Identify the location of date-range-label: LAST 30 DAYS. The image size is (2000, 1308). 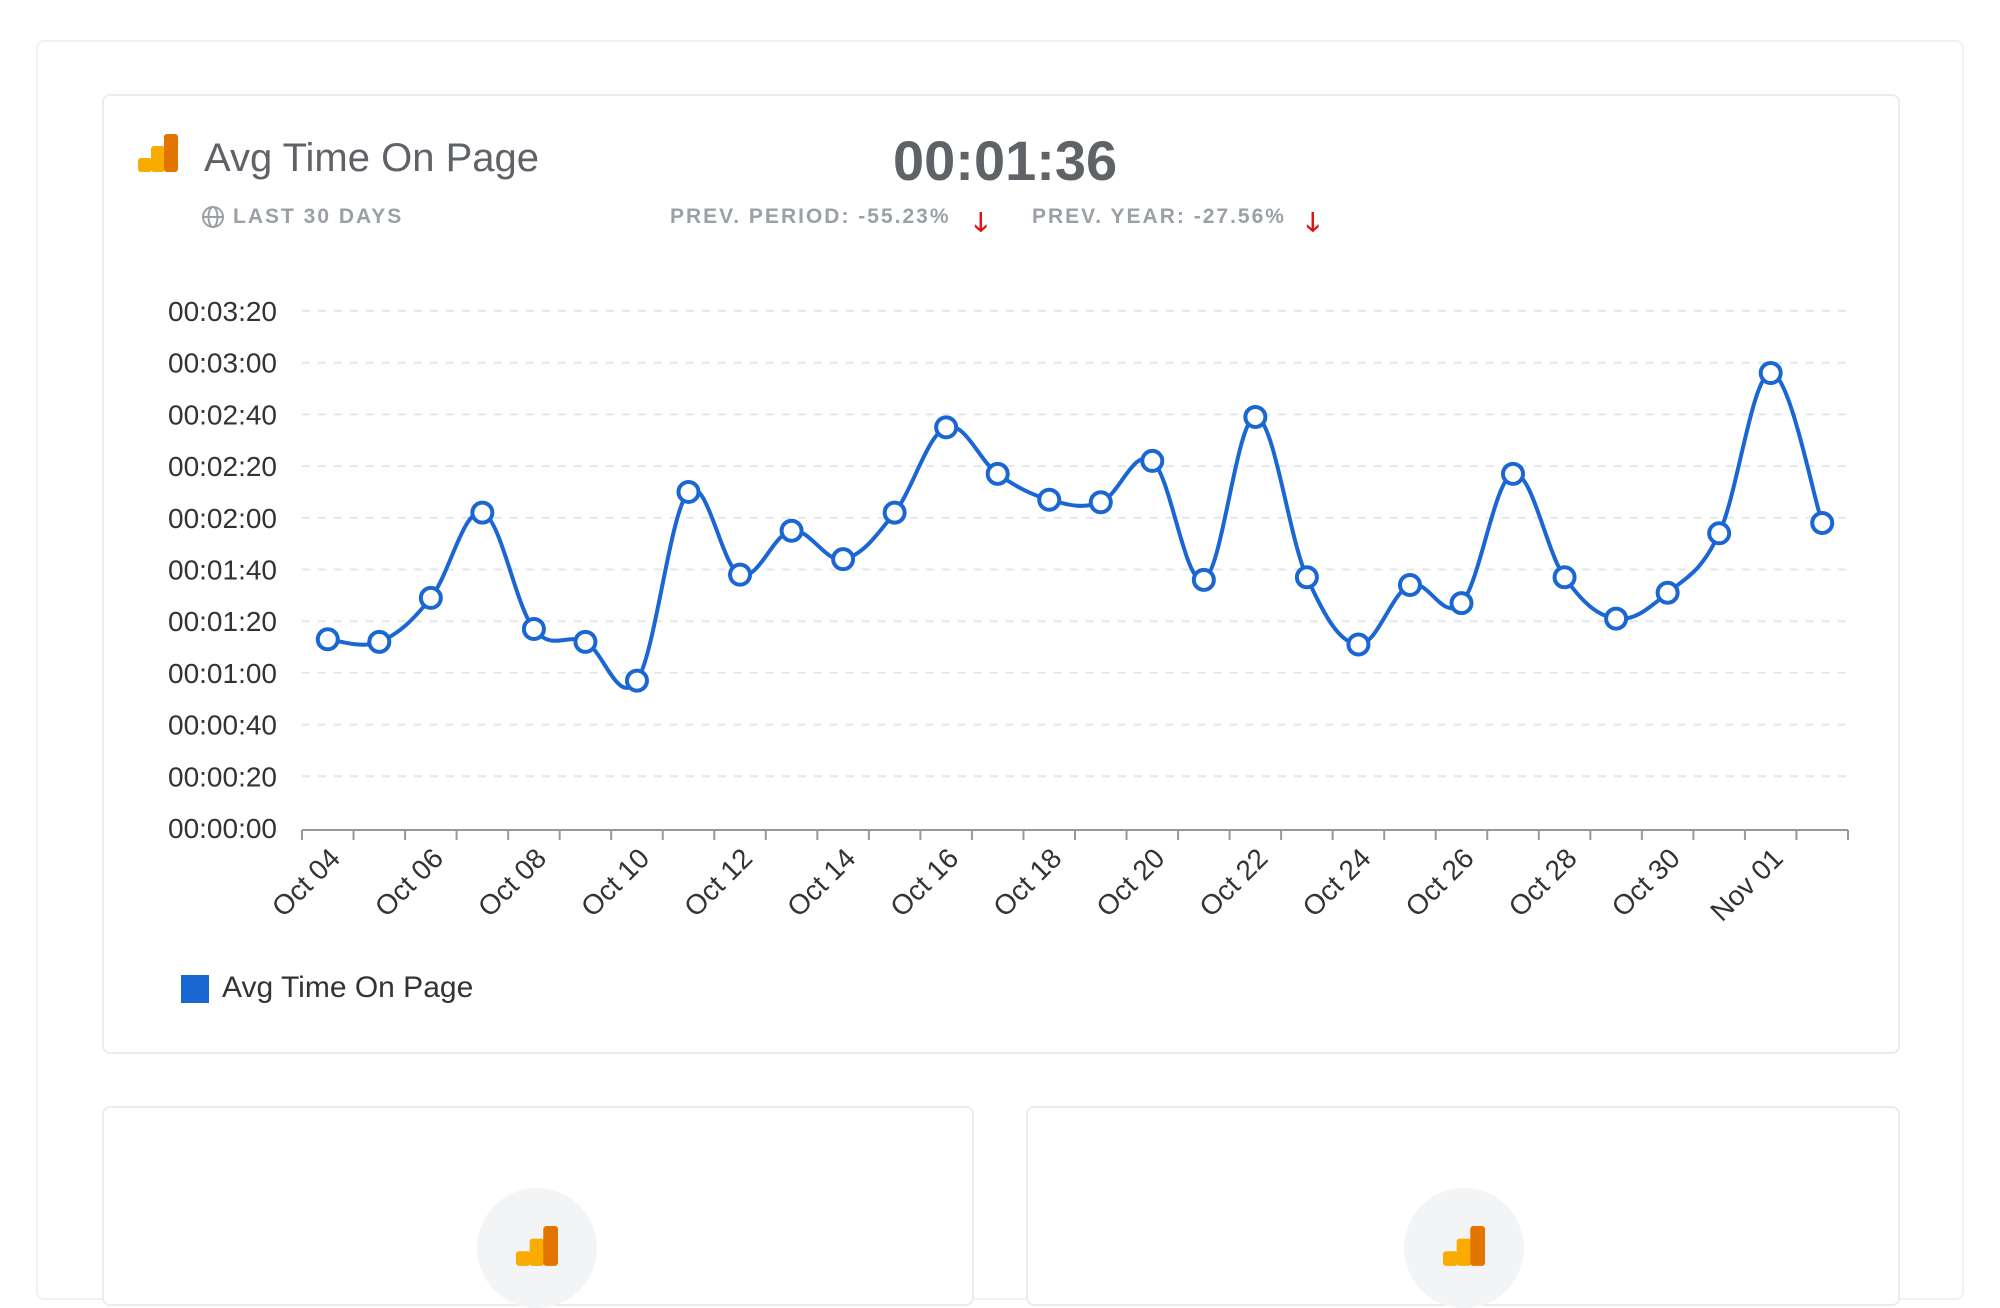
(318, 216).